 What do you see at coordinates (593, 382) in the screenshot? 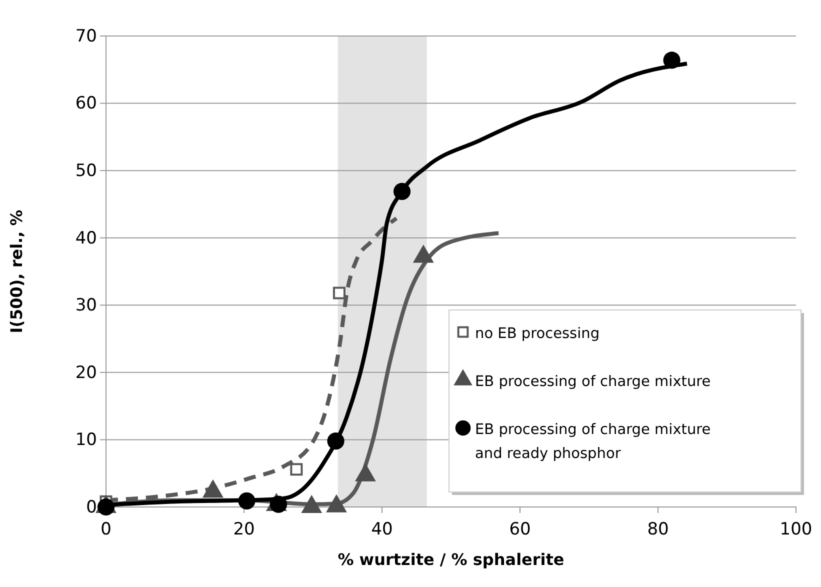
I see `legend-label: EB processing of charge mixture` at bounding box center [593, 382].